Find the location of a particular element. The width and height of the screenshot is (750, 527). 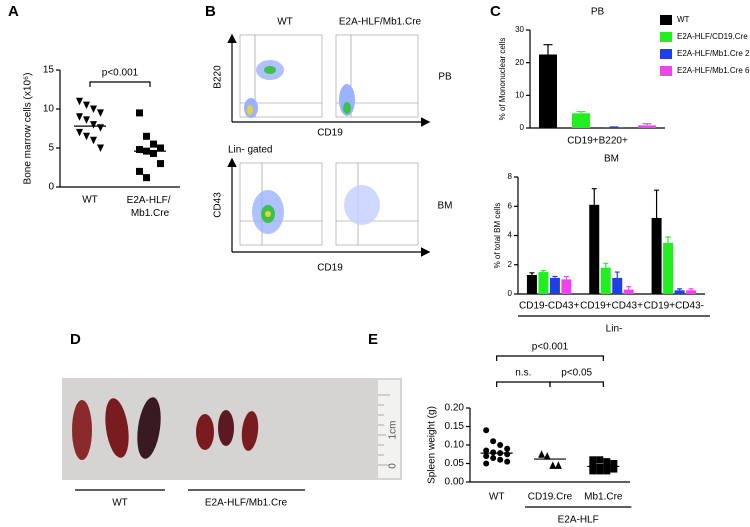

group-label: E2A-HLF/Mb1.Cre is located at coordinates (246, 503).